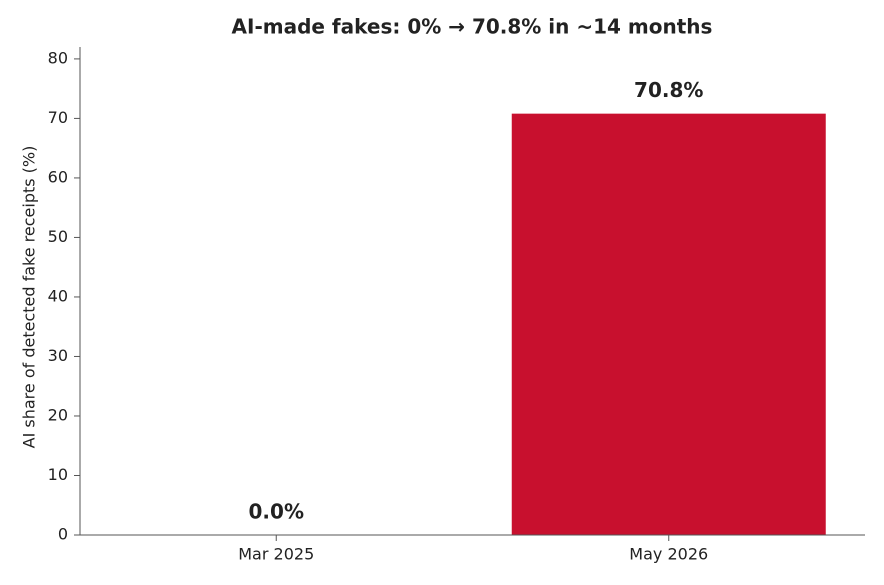 The width and height of the screenshot is (884, 585). Describe the element at coordinates (29, 297) in the screenshot. I see `y-axis-label: AI share of detected fake receipts (%)` at that location.